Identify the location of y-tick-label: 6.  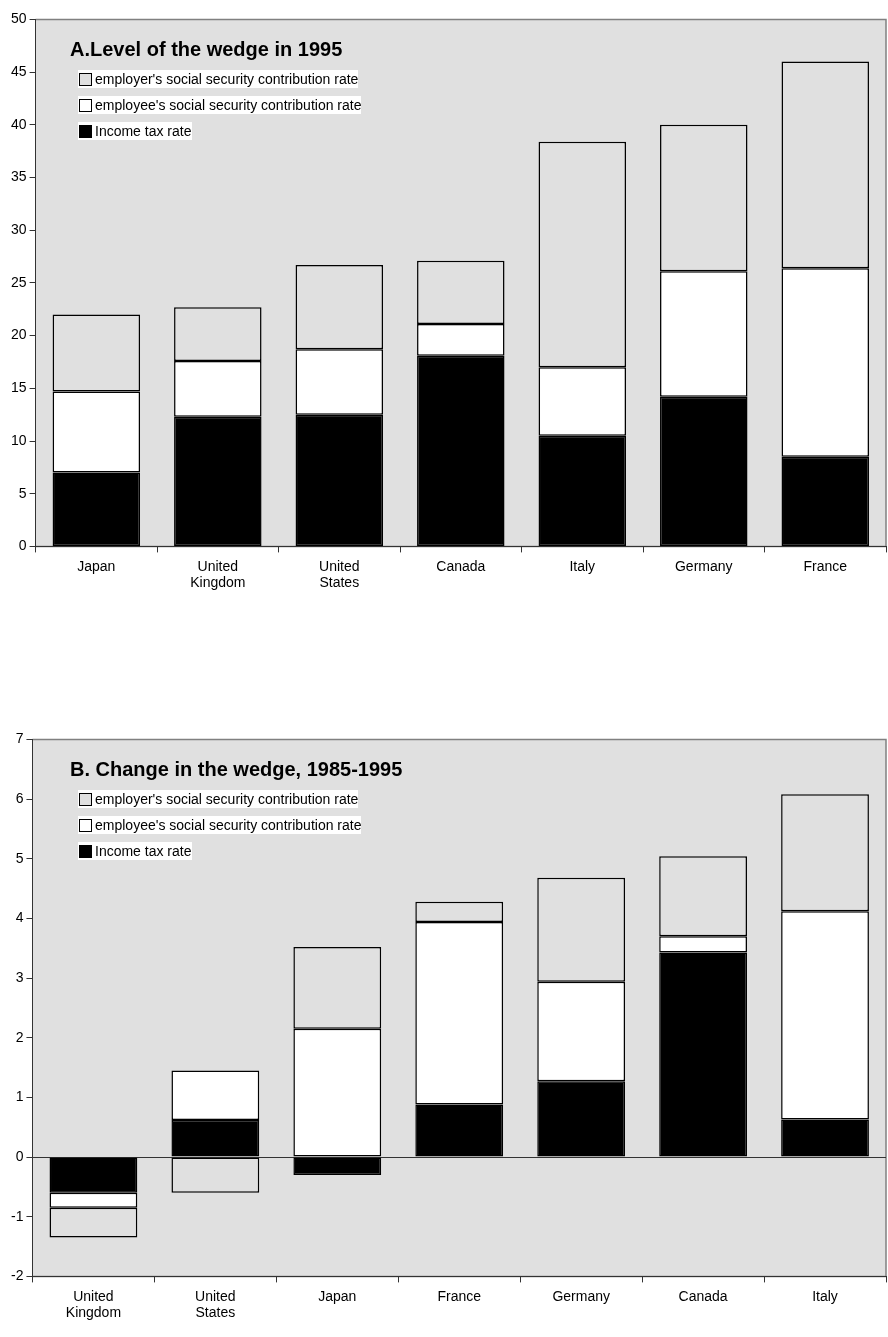
(19, 797).